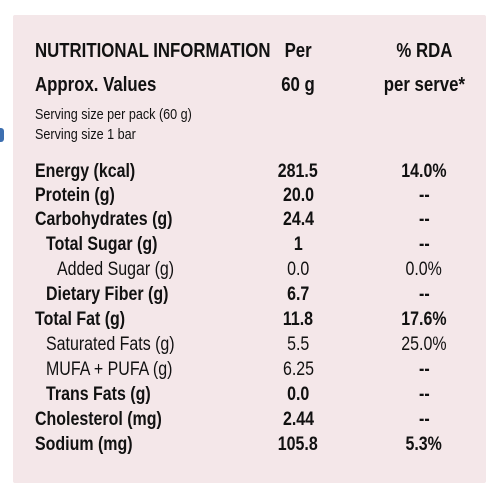 This screenshot has height=500, width=500. I want to click on nutrient-name: Total Sugar (g), so click(102, 244).